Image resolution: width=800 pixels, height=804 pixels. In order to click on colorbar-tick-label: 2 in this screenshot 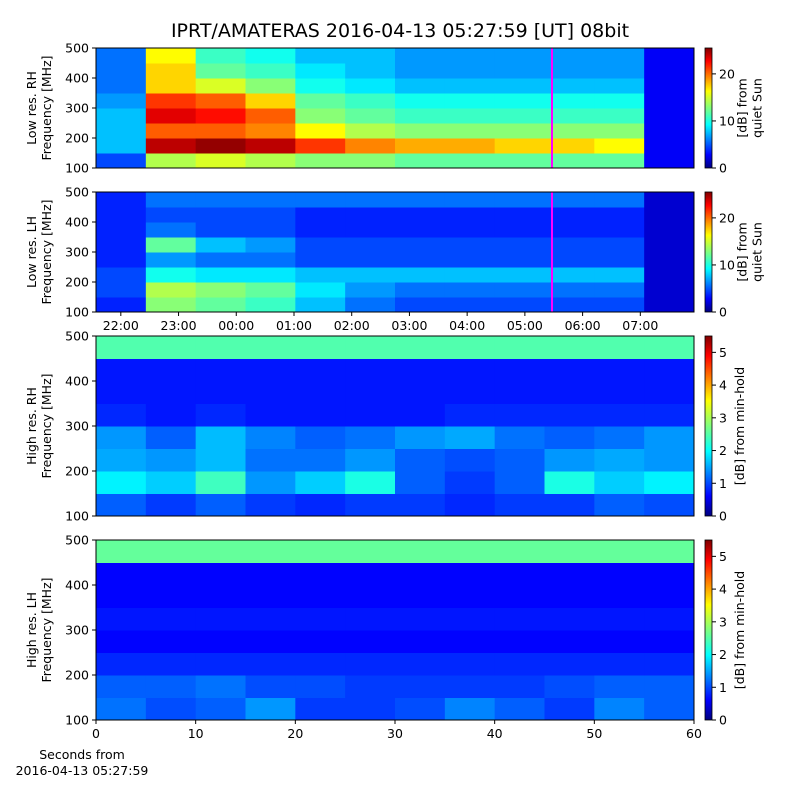, I will do `click(723, 450)`.